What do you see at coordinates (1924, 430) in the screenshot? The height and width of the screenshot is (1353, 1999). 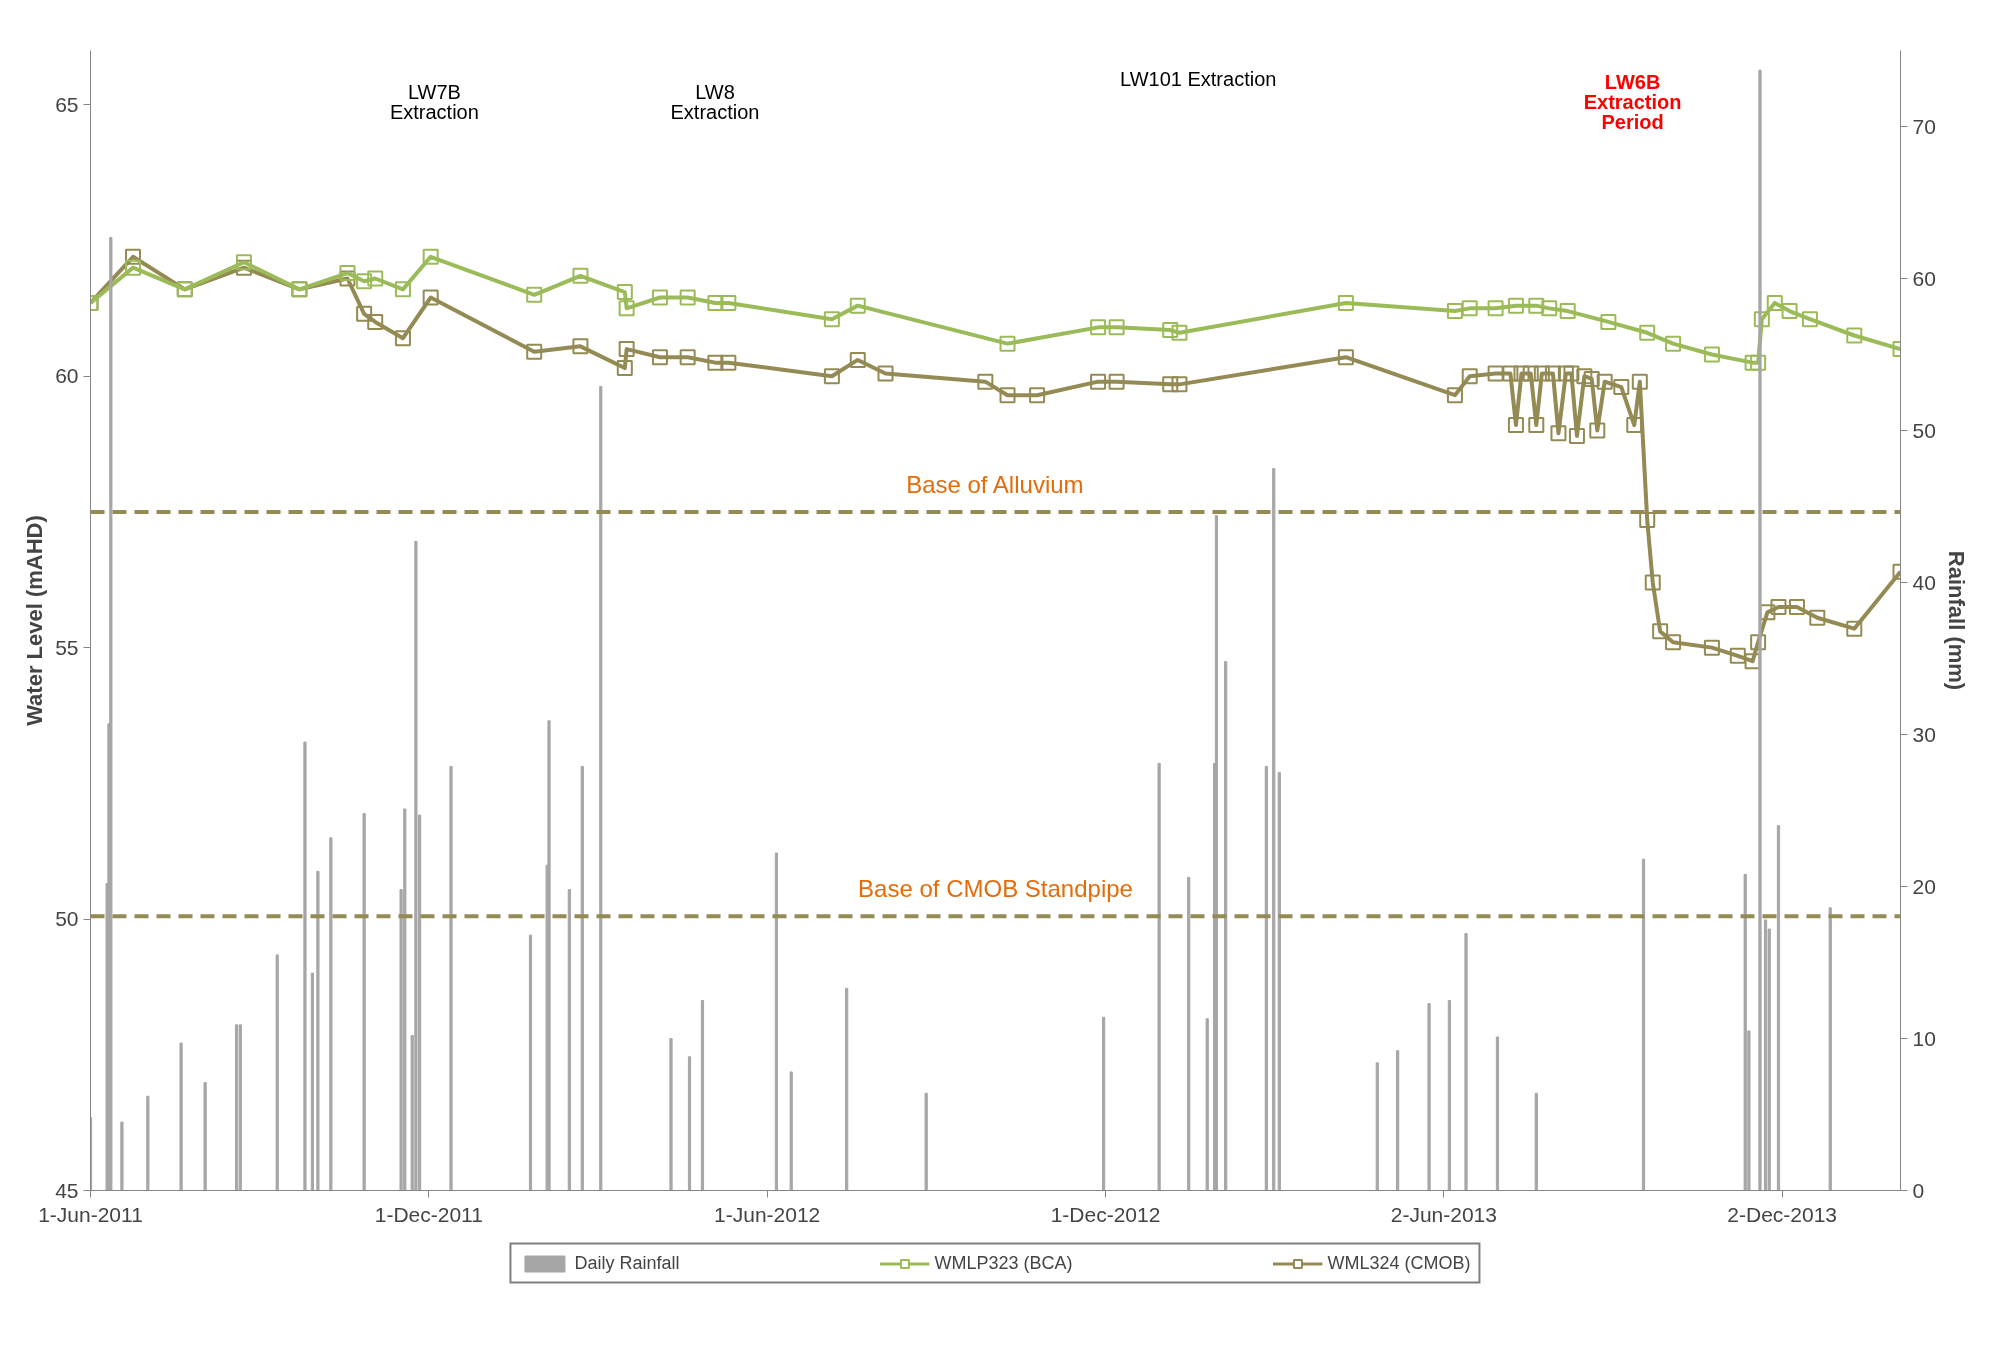 I see `y2-tick-label: 50` at bounding box center [1924, 430].